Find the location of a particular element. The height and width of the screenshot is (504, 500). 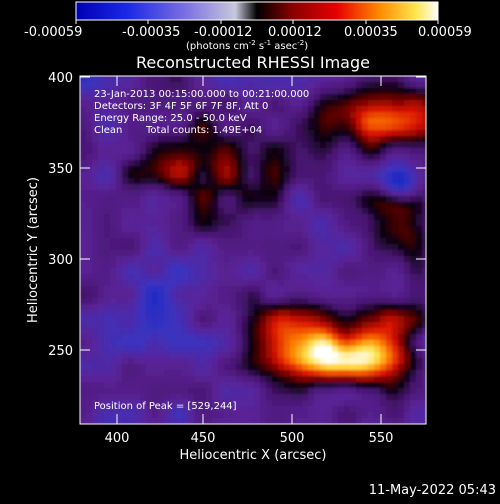

y-tick-label: 400 is located at coordinates (60, 78).